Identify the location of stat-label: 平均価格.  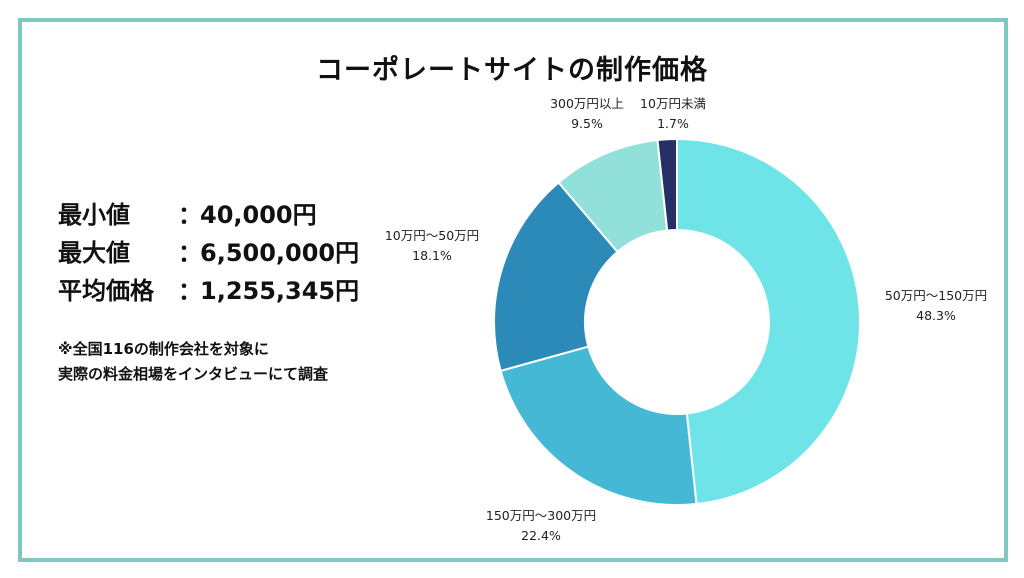
(106, 291).